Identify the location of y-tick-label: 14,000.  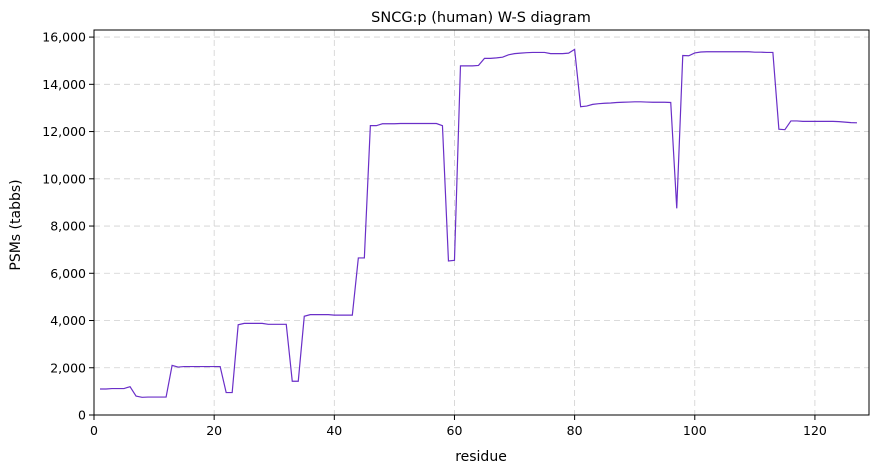
(64, 84).